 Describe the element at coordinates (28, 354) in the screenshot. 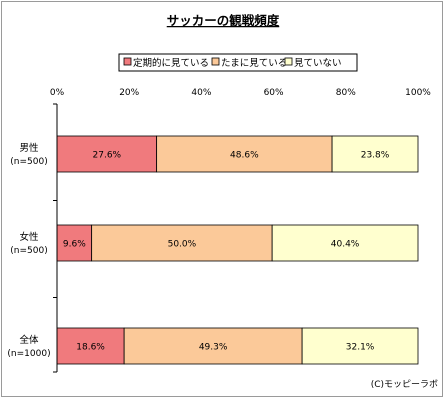

I see `category-sublabel: (n=1000)` at that location.